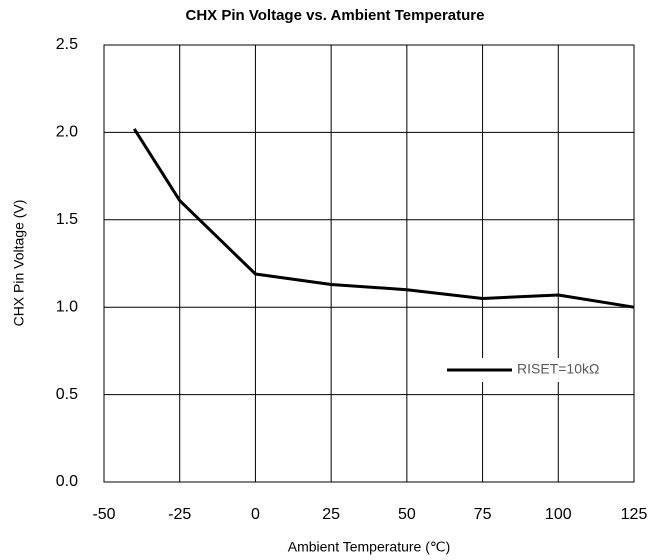 The width and height of the screenshot is (670, 560). Describe the element at coordinates (331, 514) in the screenshot. I see `x-tick-label: 25` at that location.